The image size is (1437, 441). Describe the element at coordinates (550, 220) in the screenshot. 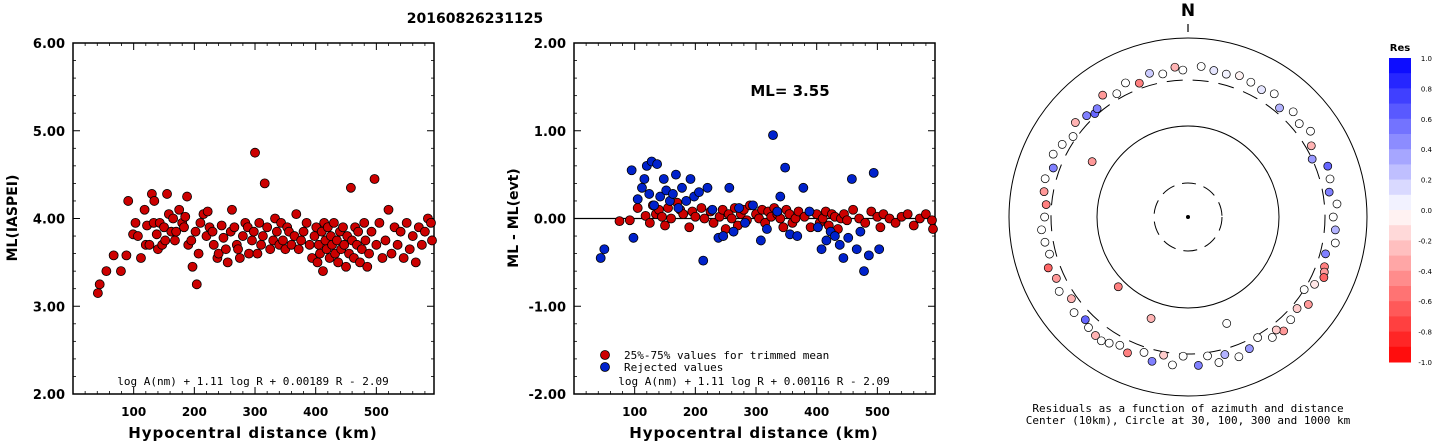

I see `y-tick-label: 0.00` at that location.